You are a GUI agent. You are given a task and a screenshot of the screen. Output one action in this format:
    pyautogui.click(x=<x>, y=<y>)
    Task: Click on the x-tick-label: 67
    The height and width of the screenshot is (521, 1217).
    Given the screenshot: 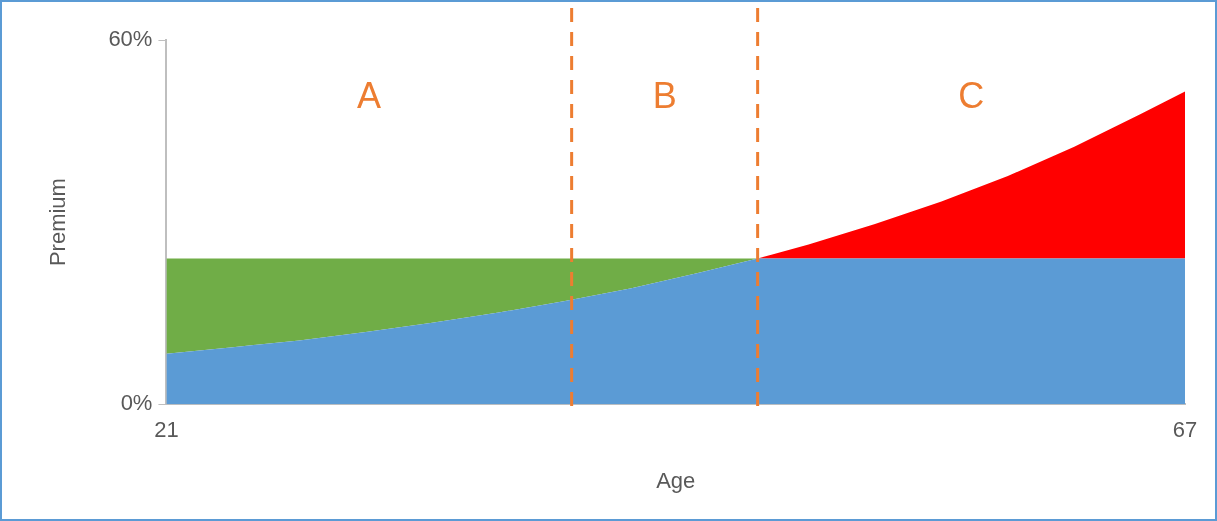 What is the action you would take?
    pyautogui.click(x=1185, y=430)
    